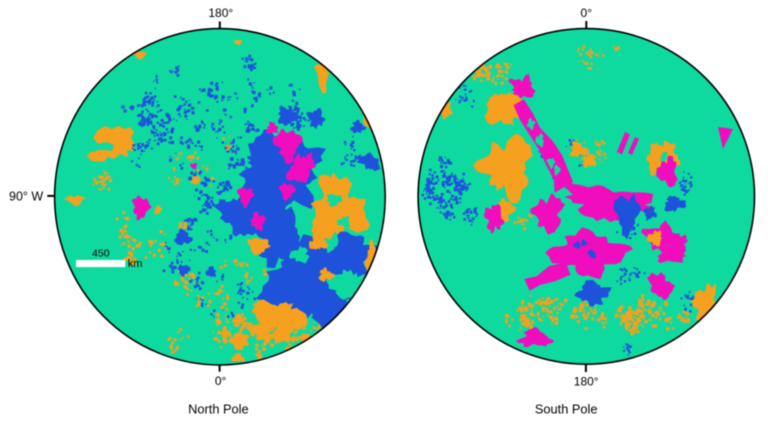 The width and height of the screenshot is (768, 424). I want to click on svg-text: South Pole, so click(566, 409).